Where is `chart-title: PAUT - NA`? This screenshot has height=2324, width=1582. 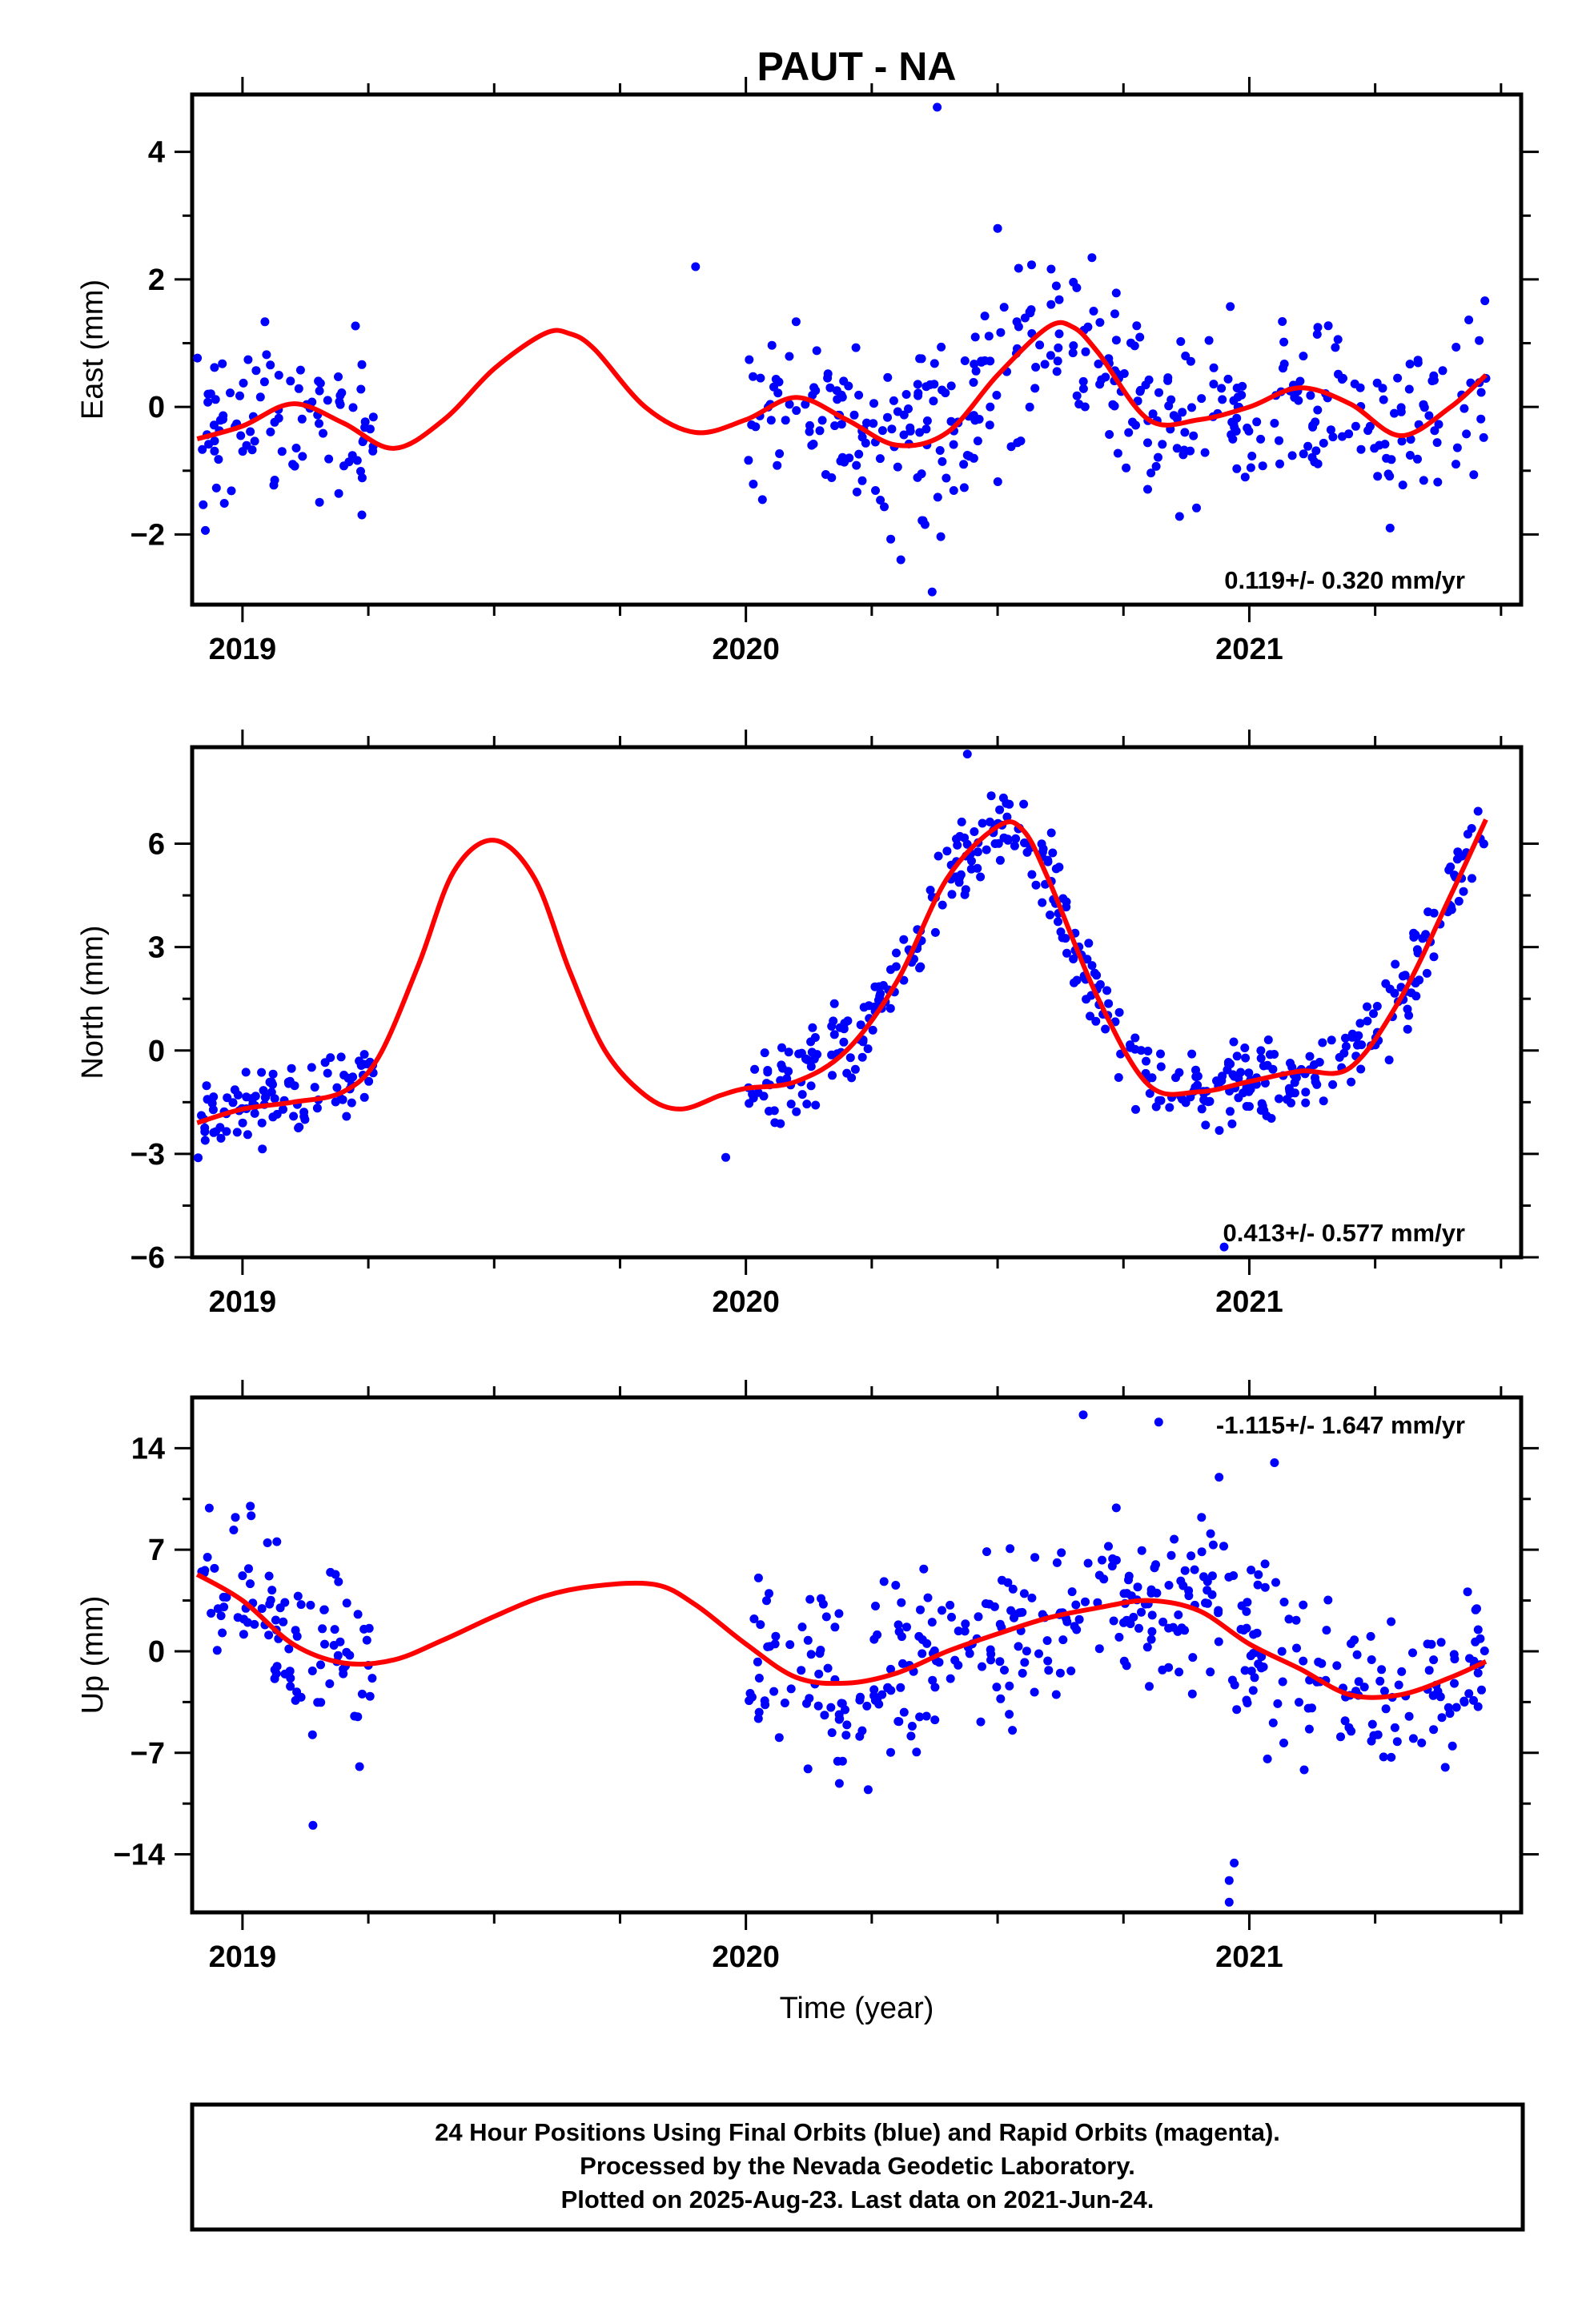
chart-title: PAUT - NA is located at coordinates (856, 66).